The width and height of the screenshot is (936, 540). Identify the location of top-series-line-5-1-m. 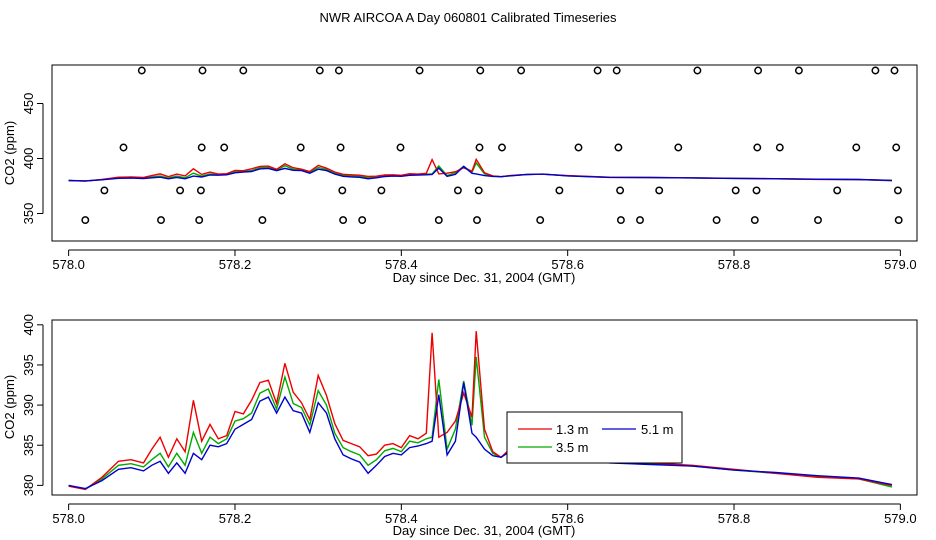
(480, 173).